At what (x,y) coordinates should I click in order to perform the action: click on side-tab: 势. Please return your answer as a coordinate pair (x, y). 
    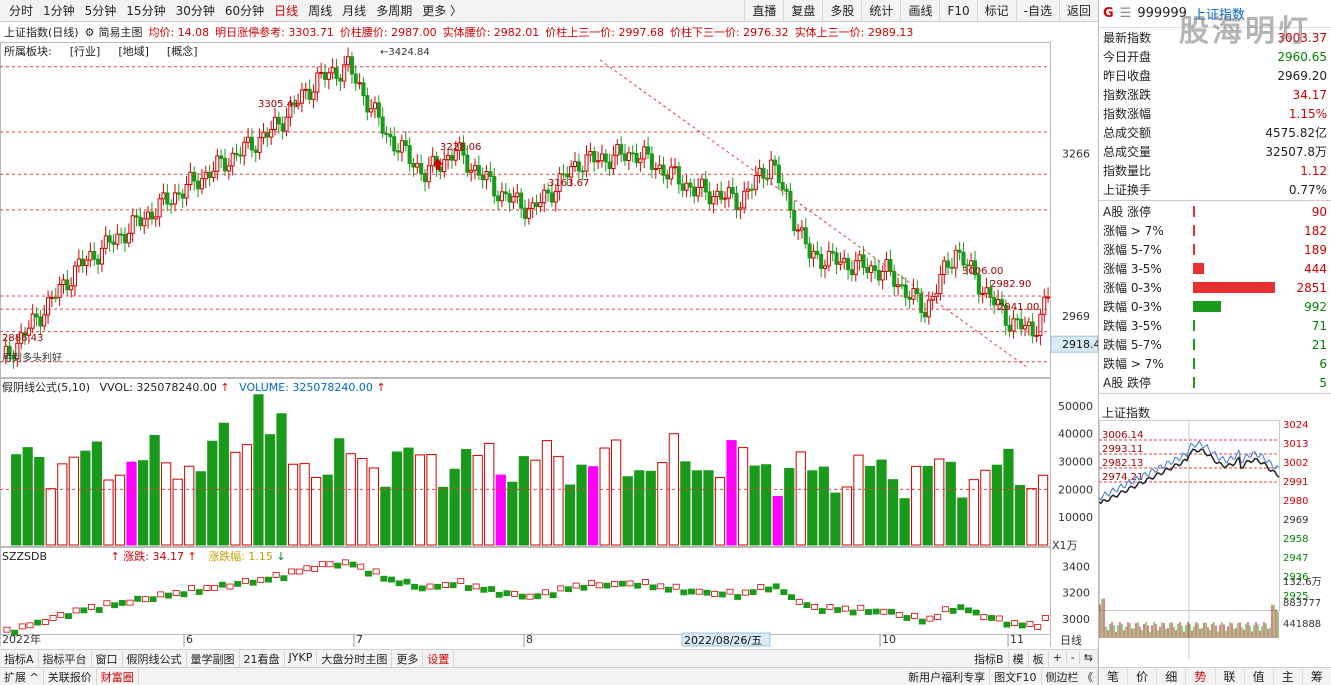
    Looking at the image, I should click on (1201, 676).